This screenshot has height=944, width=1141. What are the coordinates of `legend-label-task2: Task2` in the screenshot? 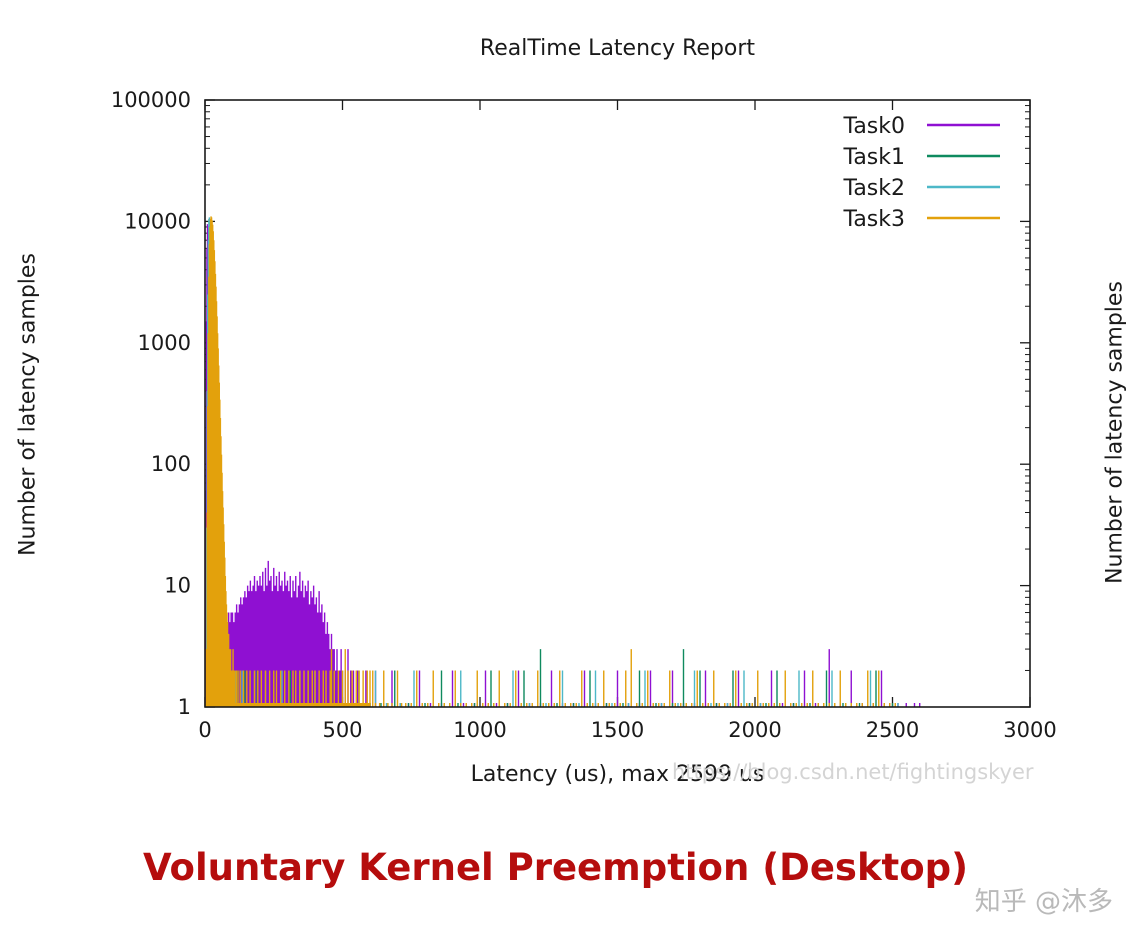 It's located at (874, 188).